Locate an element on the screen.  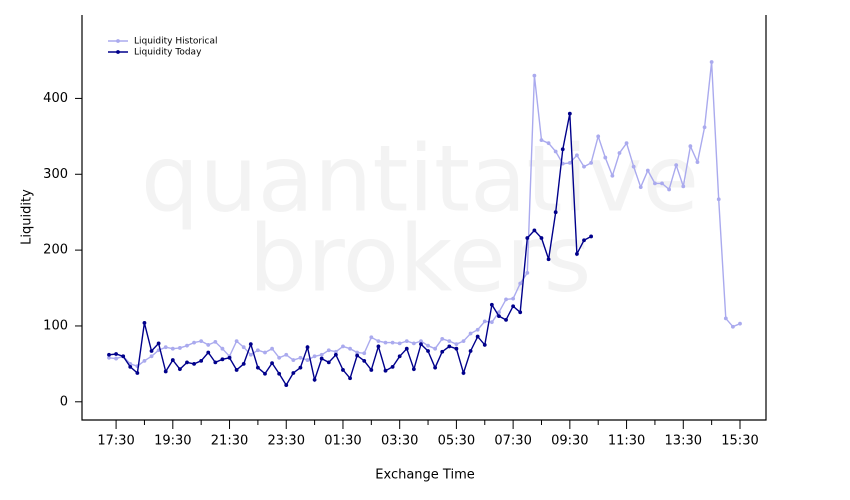
x-tick-label: 19:30 is located at coordinates (172, 441).